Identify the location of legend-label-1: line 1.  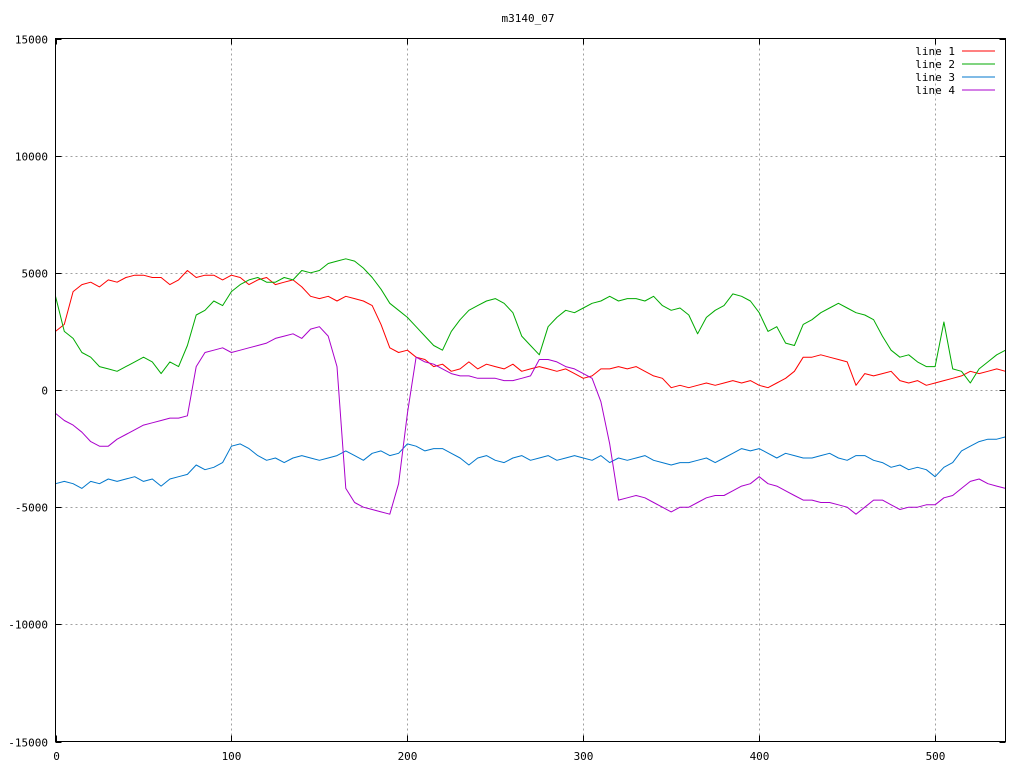
(935, 51).